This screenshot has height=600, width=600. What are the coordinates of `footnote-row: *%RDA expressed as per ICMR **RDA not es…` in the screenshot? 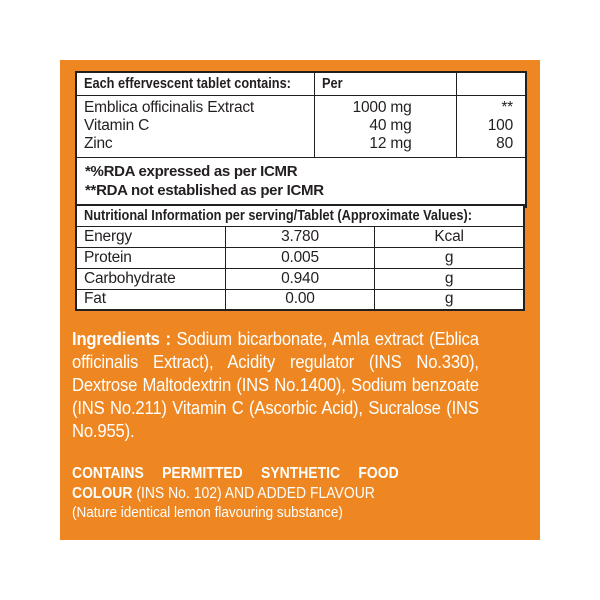 It's located at (301, 182).